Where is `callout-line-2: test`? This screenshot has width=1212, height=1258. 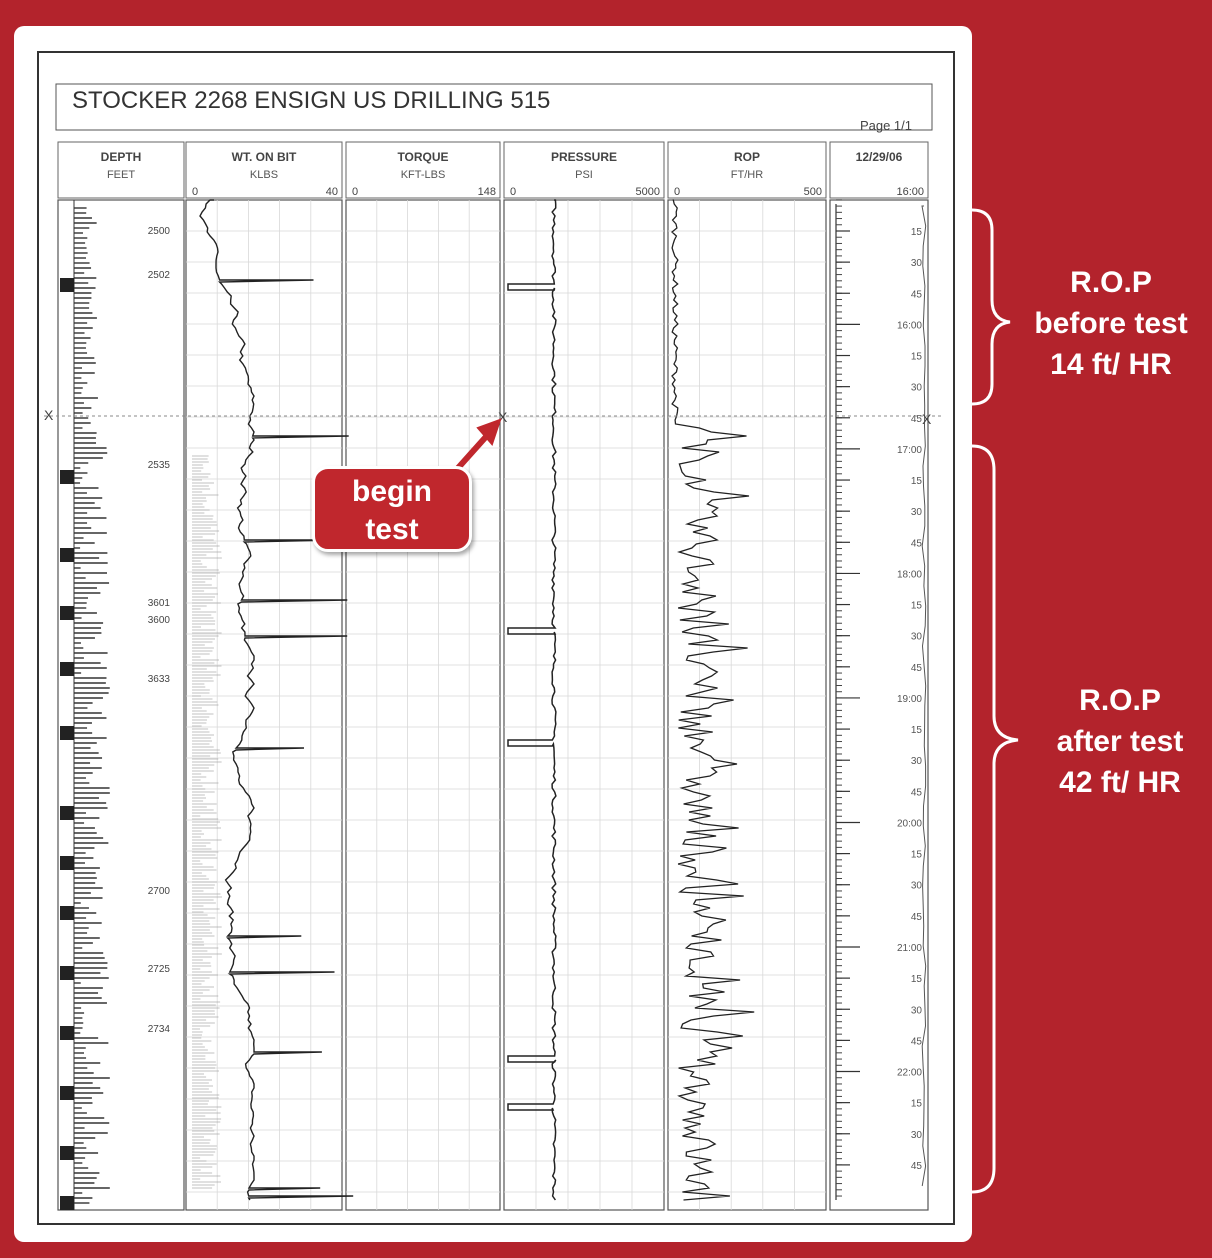 callout-line-2: test is located at coordinates (392, 529).